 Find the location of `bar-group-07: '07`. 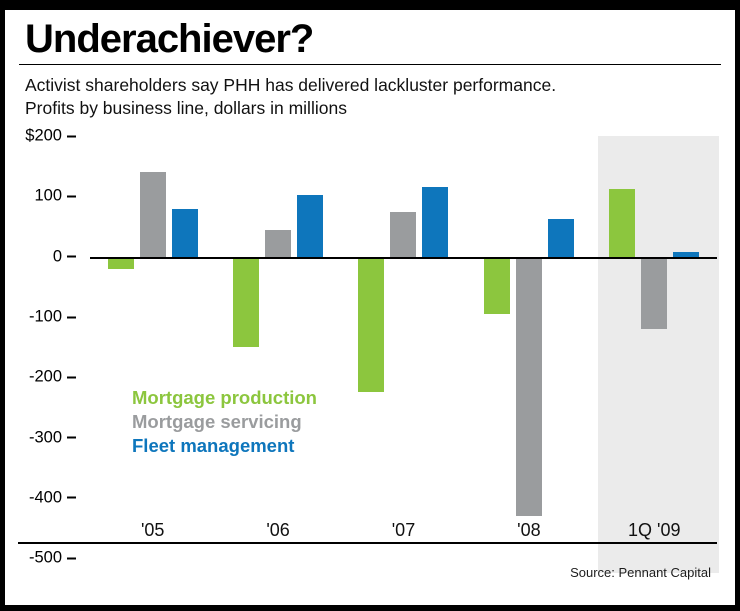

bar-group-07: '07 is located at coordinates (403, 347).